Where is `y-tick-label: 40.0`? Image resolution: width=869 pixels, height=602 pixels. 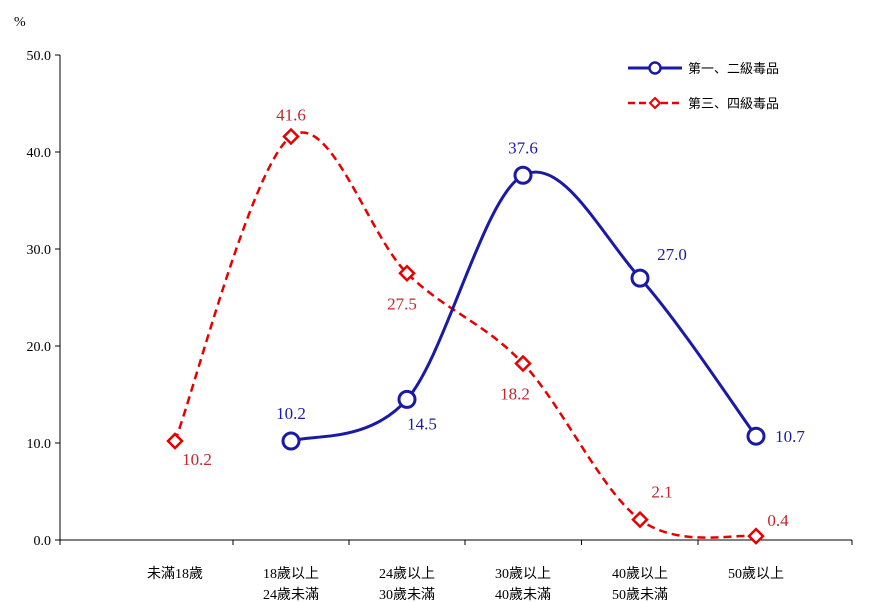 y-tick-label: 40.0 is located at coordinates (39, 153).